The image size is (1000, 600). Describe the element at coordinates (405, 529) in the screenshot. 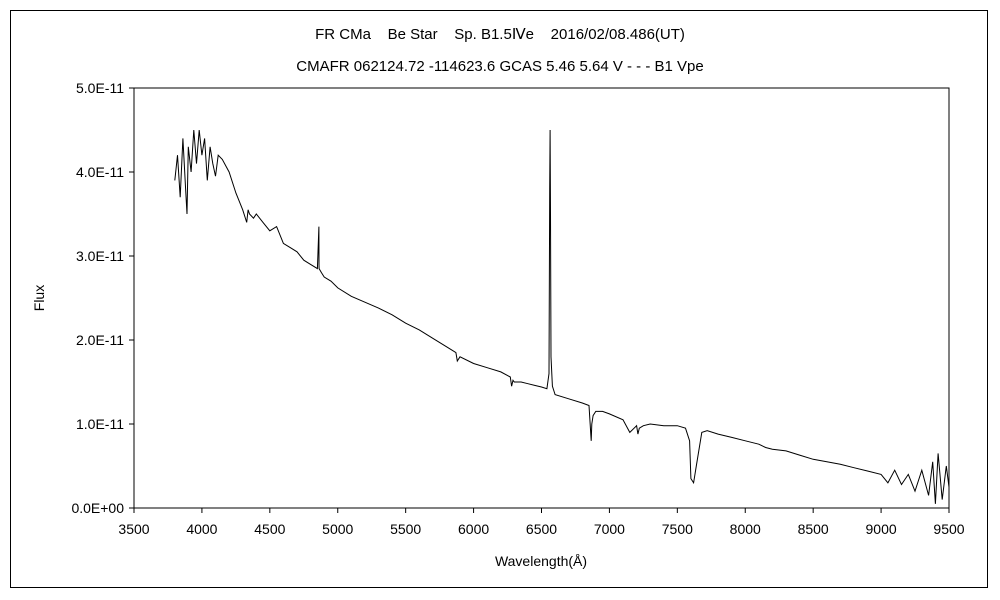

I see `x-tick-label: 5500` at that location.